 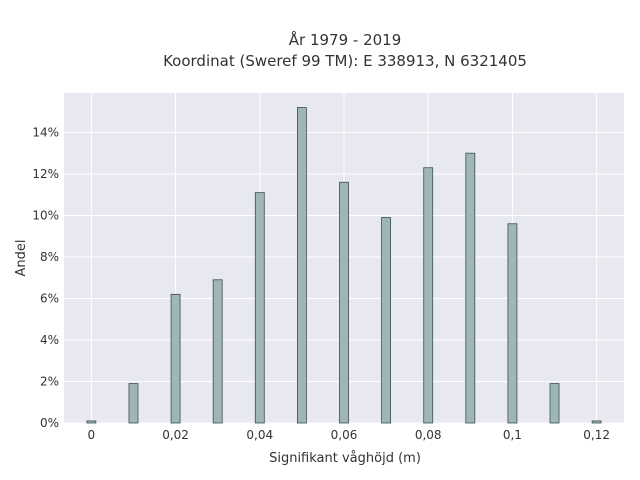 I want to click on chart-title-line-1: År 1979 - 2019, so click(x=345, y=39).